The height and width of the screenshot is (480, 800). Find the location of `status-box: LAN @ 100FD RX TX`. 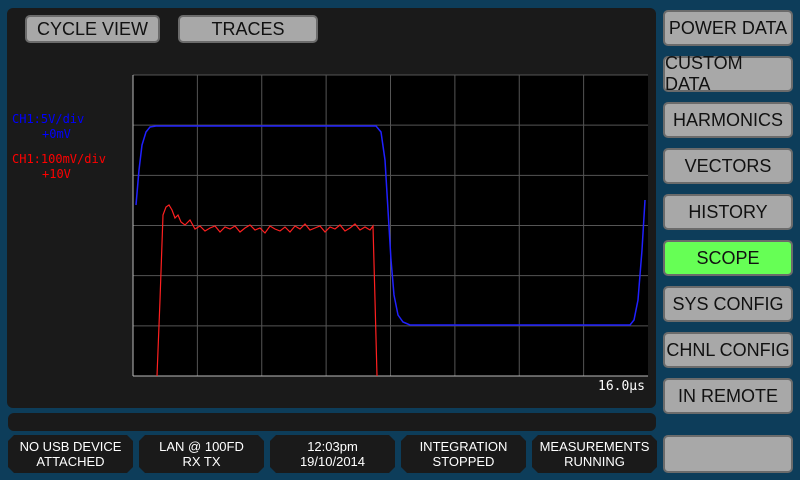

status-box: LAN @ 100FD RX TX is located at coordinates (201, 454).